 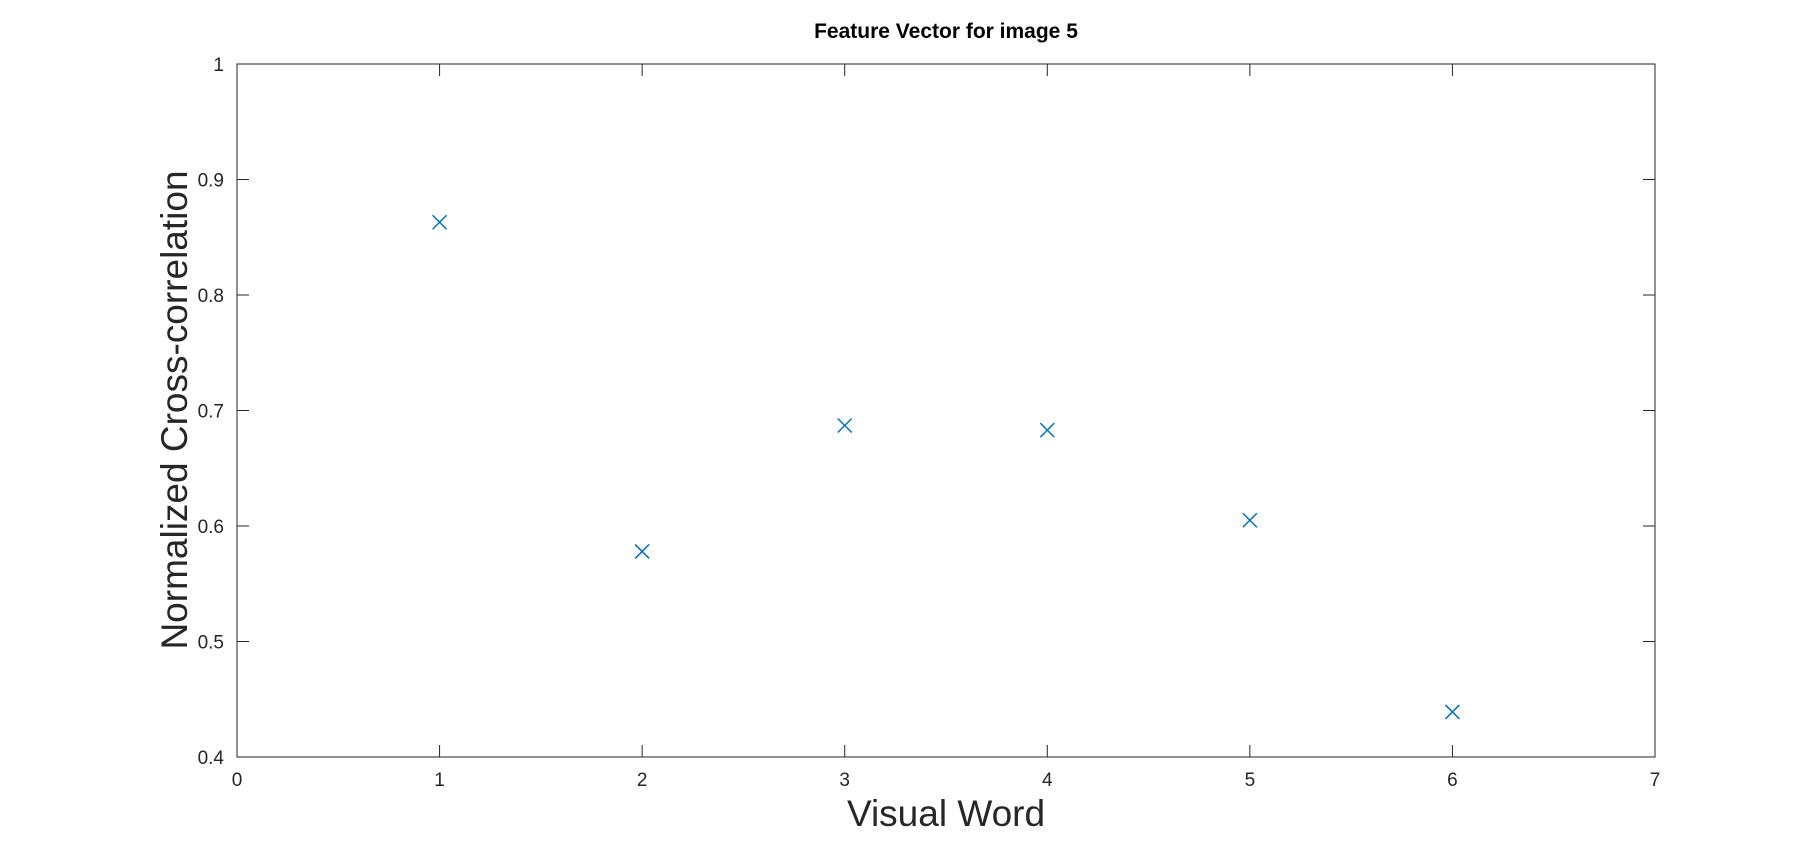 What do you see at coordinates (237, 780) in the screenshot?
I see `x-tick-label: 0` at bounding box center [237, 780].